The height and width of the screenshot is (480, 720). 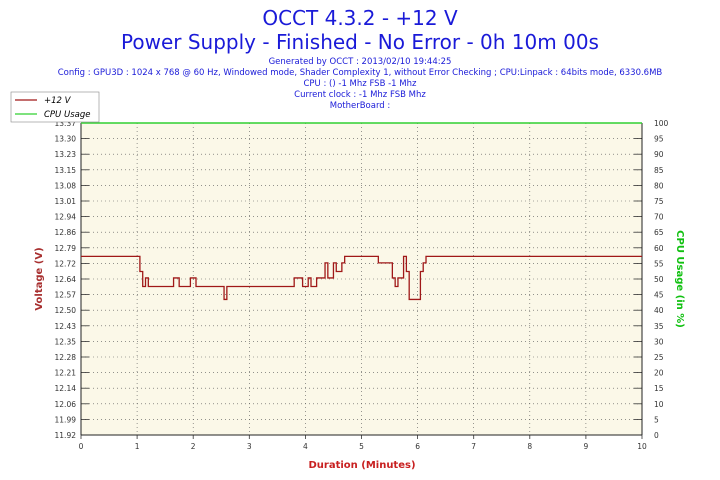 I want to click on y2-tick-label: 85, so click(x=659, y=170).